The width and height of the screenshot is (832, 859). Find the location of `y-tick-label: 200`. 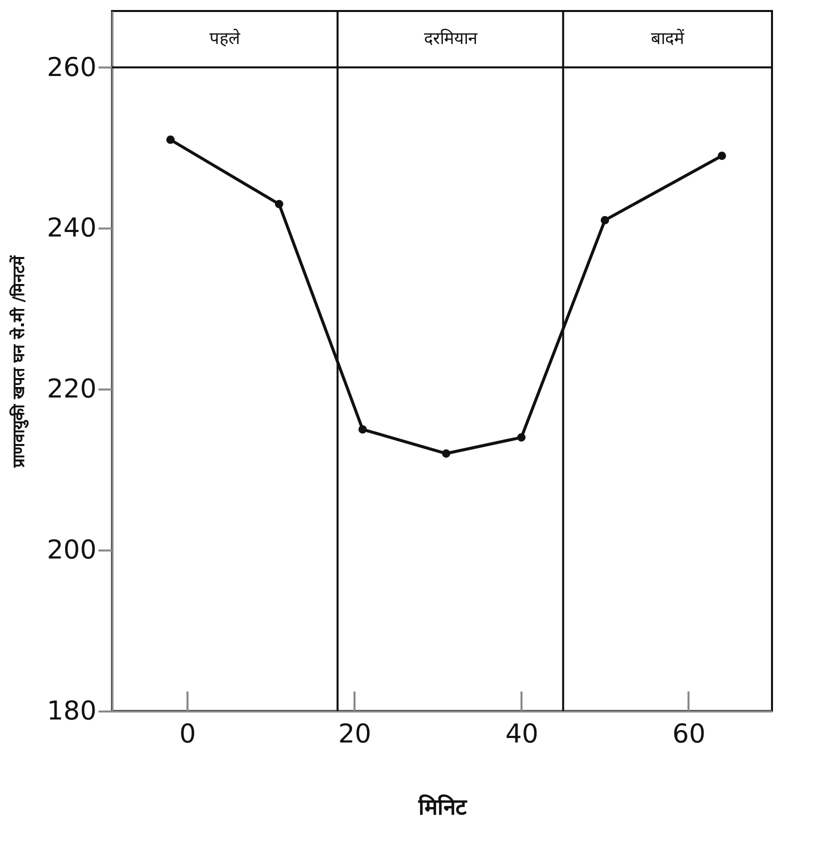

y-tick-label: 200 is located at coordinates (71, 551).